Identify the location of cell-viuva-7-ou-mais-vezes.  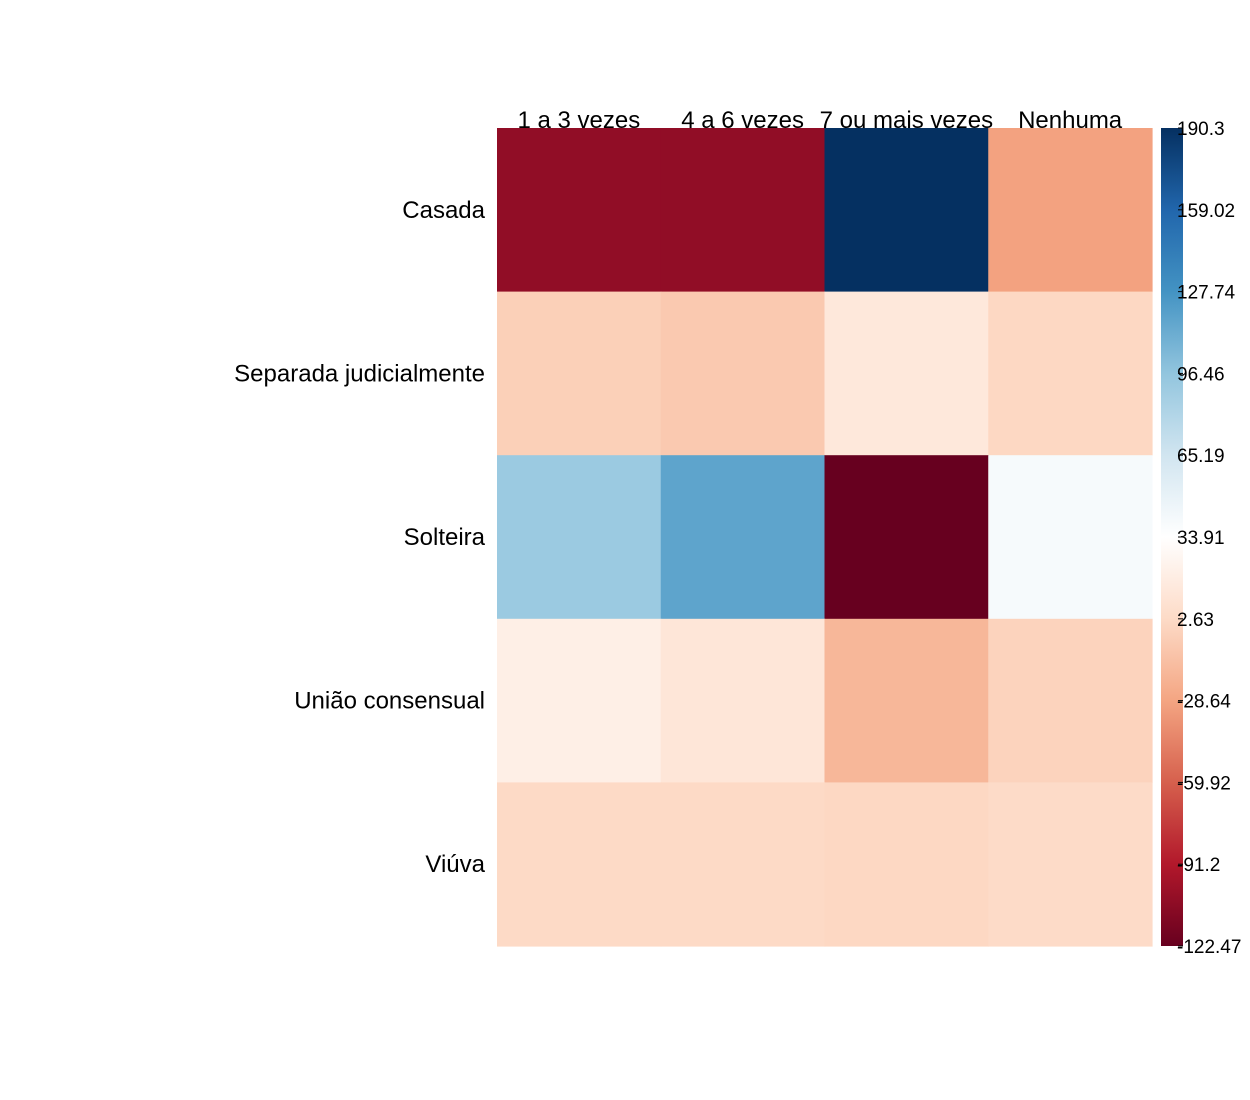
(906, 864).